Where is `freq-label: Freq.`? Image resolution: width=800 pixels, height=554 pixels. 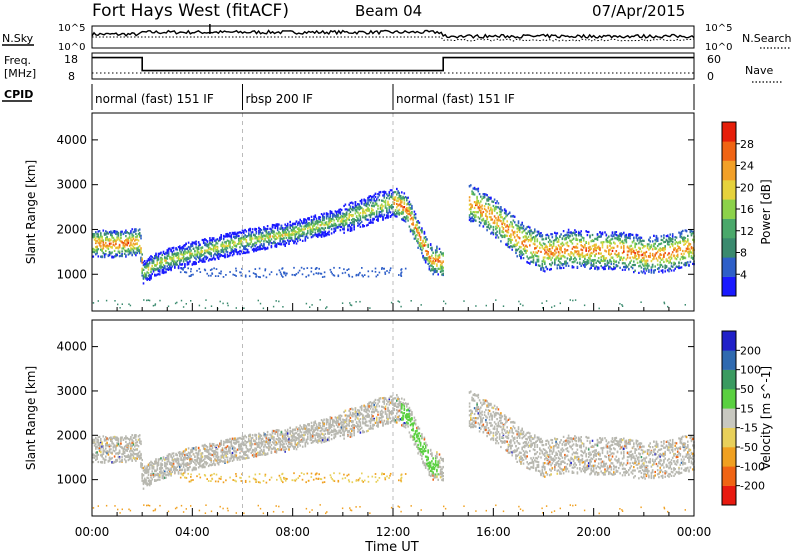 freq-label: Freq. is located at coordinates (17, 60).